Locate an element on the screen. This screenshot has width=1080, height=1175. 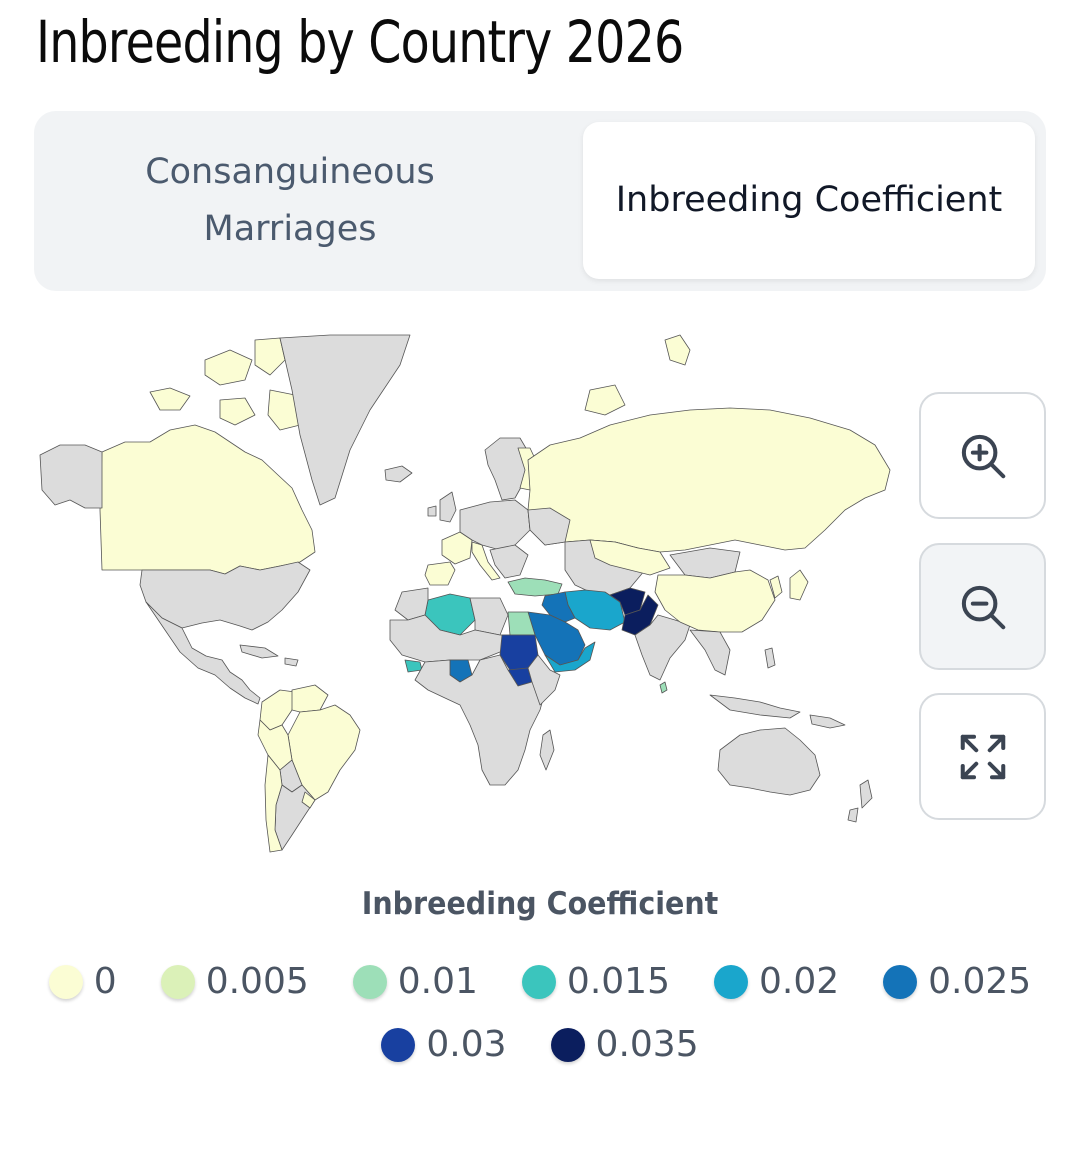
legend-item: 0.035 is located at coordinates (624, 1044).